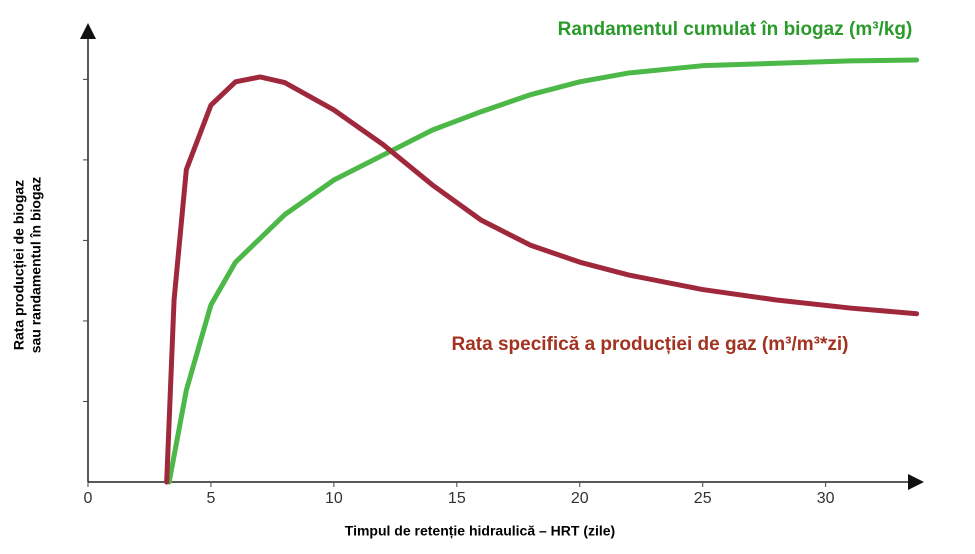 Image resolution: width=975 pixels, height=554 pixels. I want to click on y-axis-label: sau randamentul în biogaz, so click(36, 265).